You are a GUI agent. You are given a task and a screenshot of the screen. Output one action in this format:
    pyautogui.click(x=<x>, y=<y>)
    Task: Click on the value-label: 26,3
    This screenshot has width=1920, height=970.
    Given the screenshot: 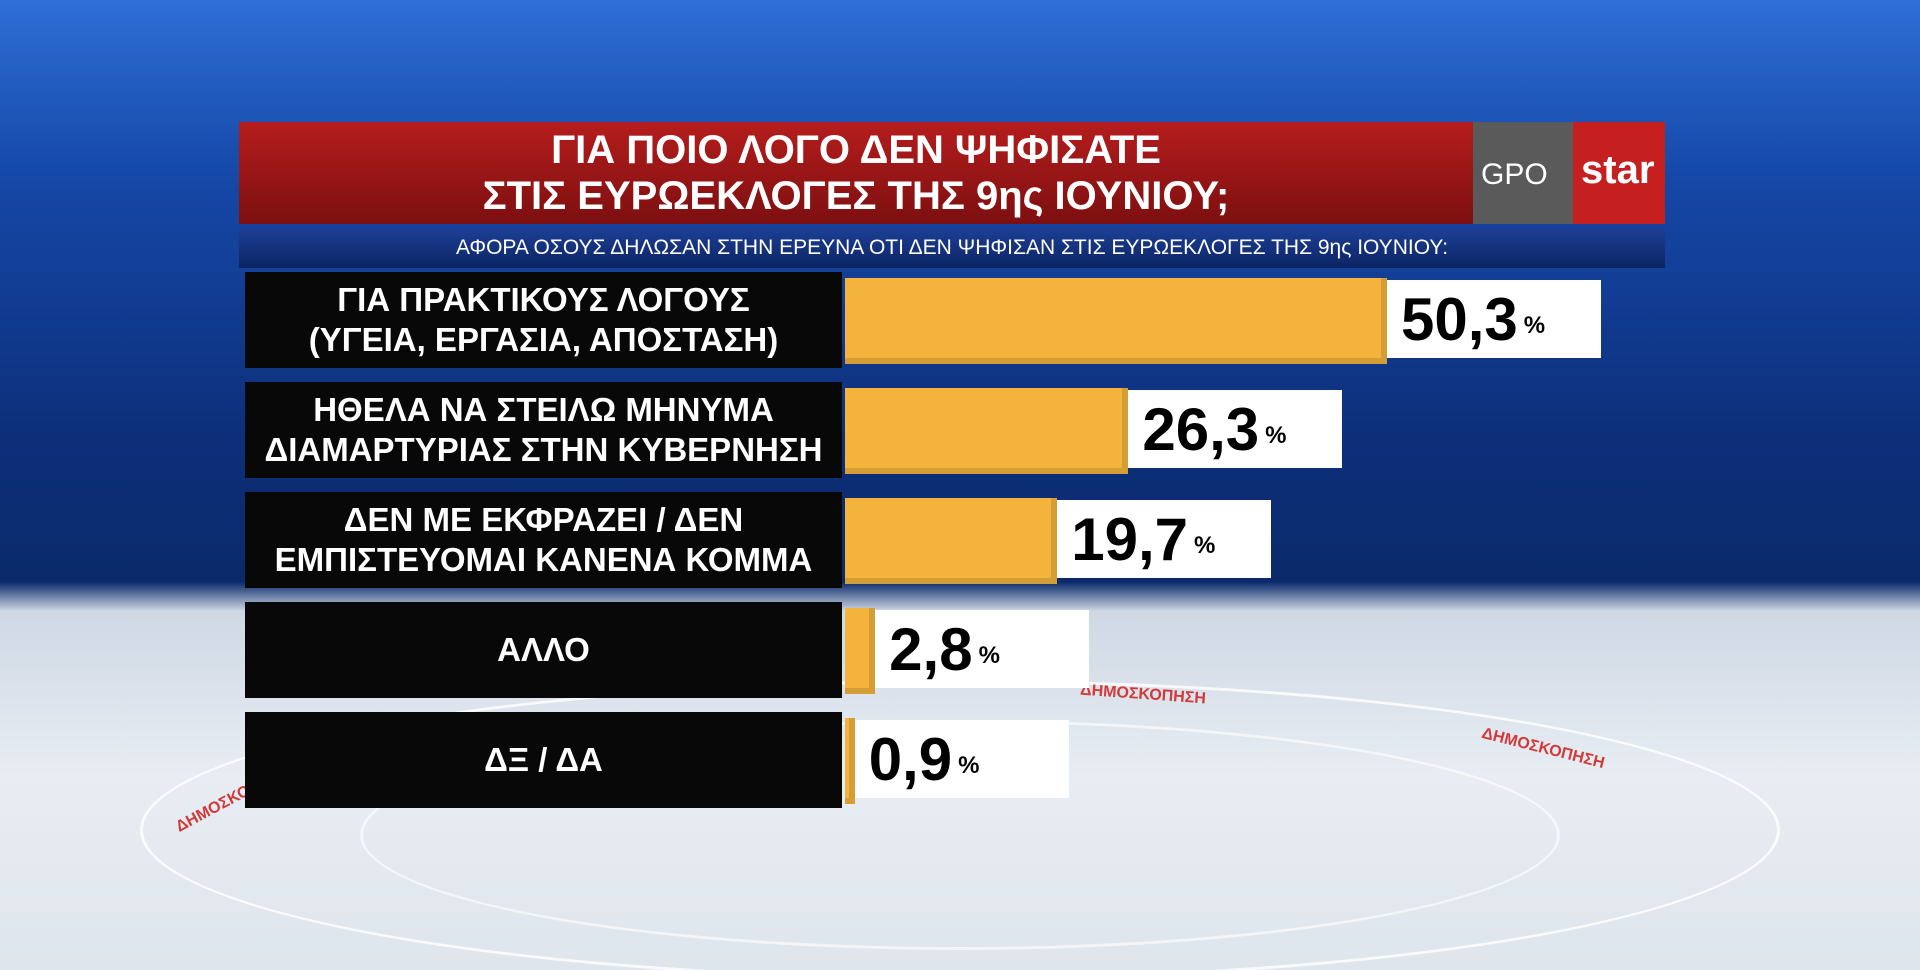 What is the action you would take?
    pyautogui.click(x=1201, y=429)
    